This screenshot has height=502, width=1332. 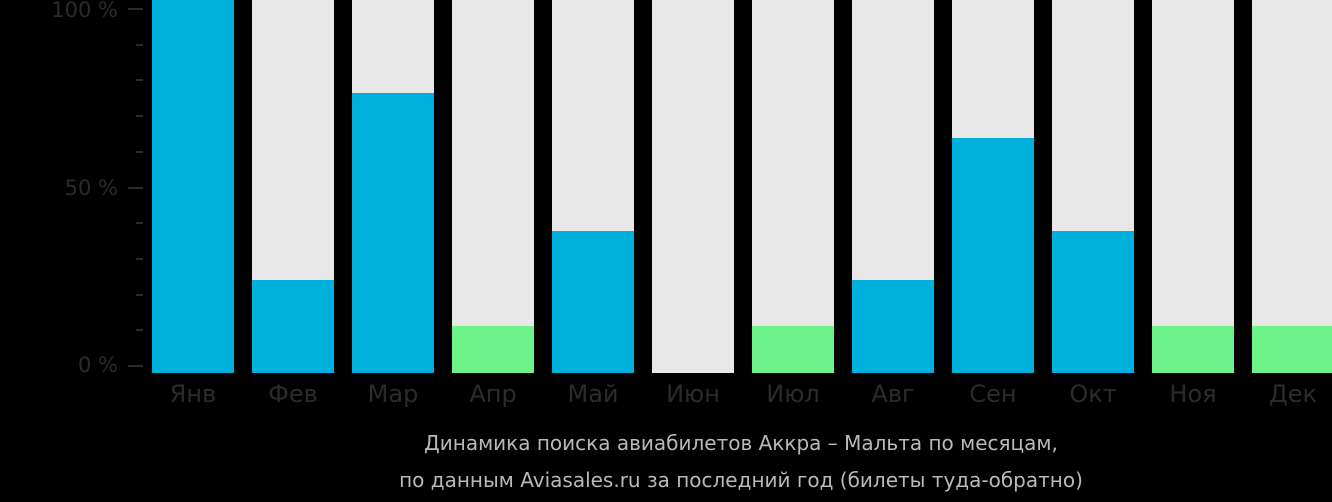 What do you see at coordinates (1292, 394) in the screenshot?
I see `x-label: Дек` at bounding box center [1292, 394].